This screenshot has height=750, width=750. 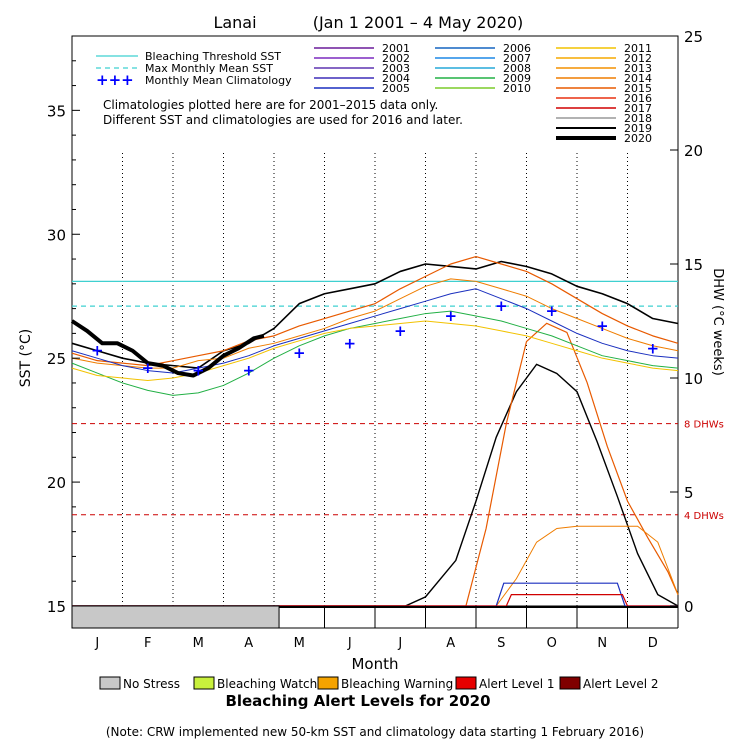 I want to click on y-left-tick-label: 15, so click(x=56, y=607).